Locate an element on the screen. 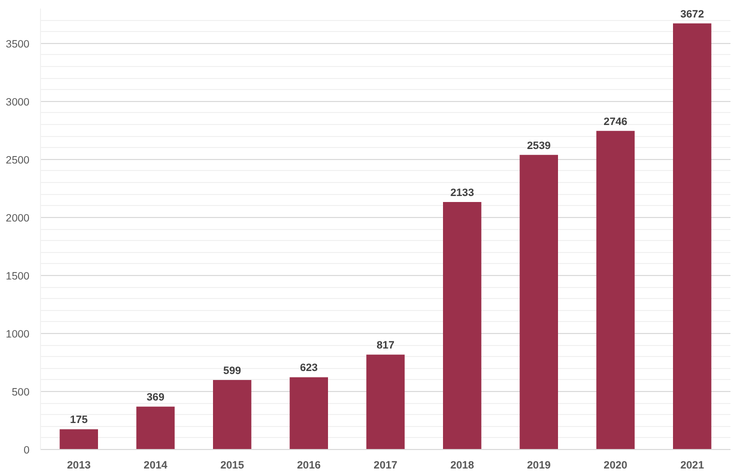 Image resolution: width=740 pixels, height=471 pixels. y-tick-label: 2000 is located at coordinates (18, 218).